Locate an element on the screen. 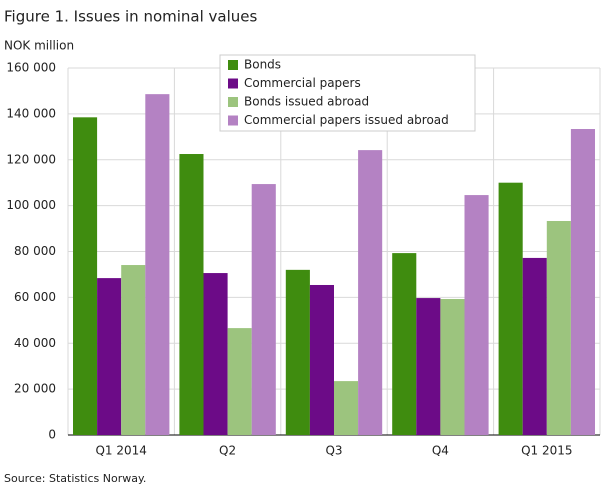 Image resolution: width=609 pixels, height=489 pixels. legend-box is located at coordinates (347, 93).